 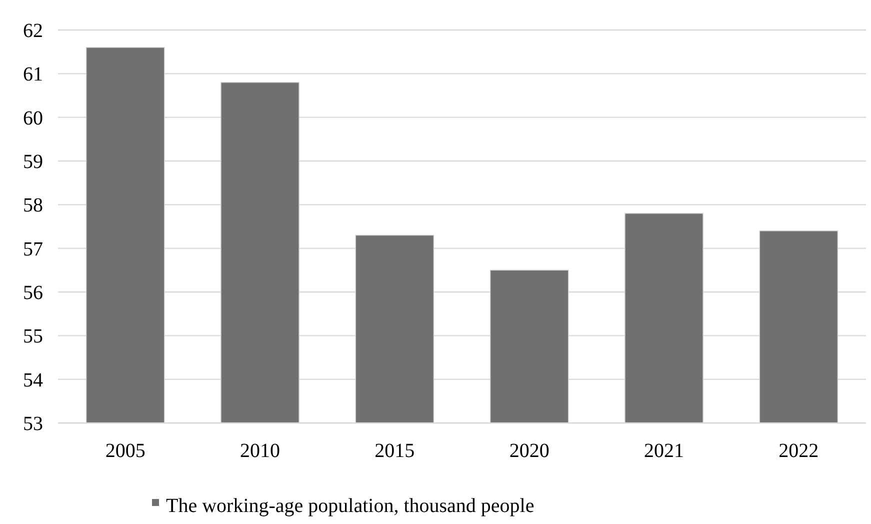 I want to click on y-tick-label: 54, so click(x=33, y=380).